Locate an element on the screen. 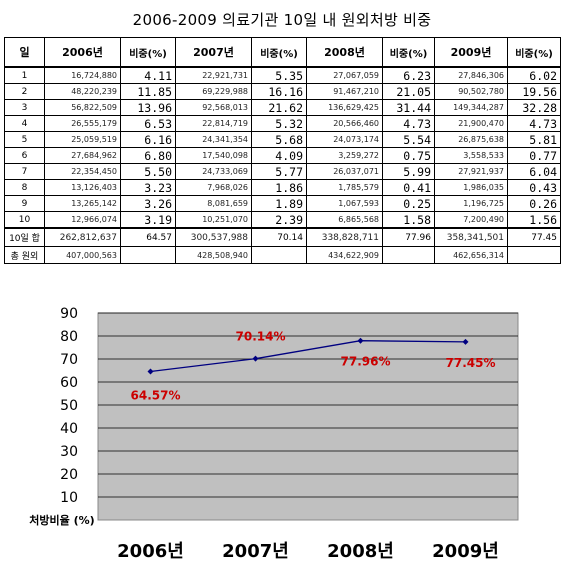 Image resolution: width=564 pixels, height=575 pixels. table-cell: 32.28 is located at coordinates (534, 107).